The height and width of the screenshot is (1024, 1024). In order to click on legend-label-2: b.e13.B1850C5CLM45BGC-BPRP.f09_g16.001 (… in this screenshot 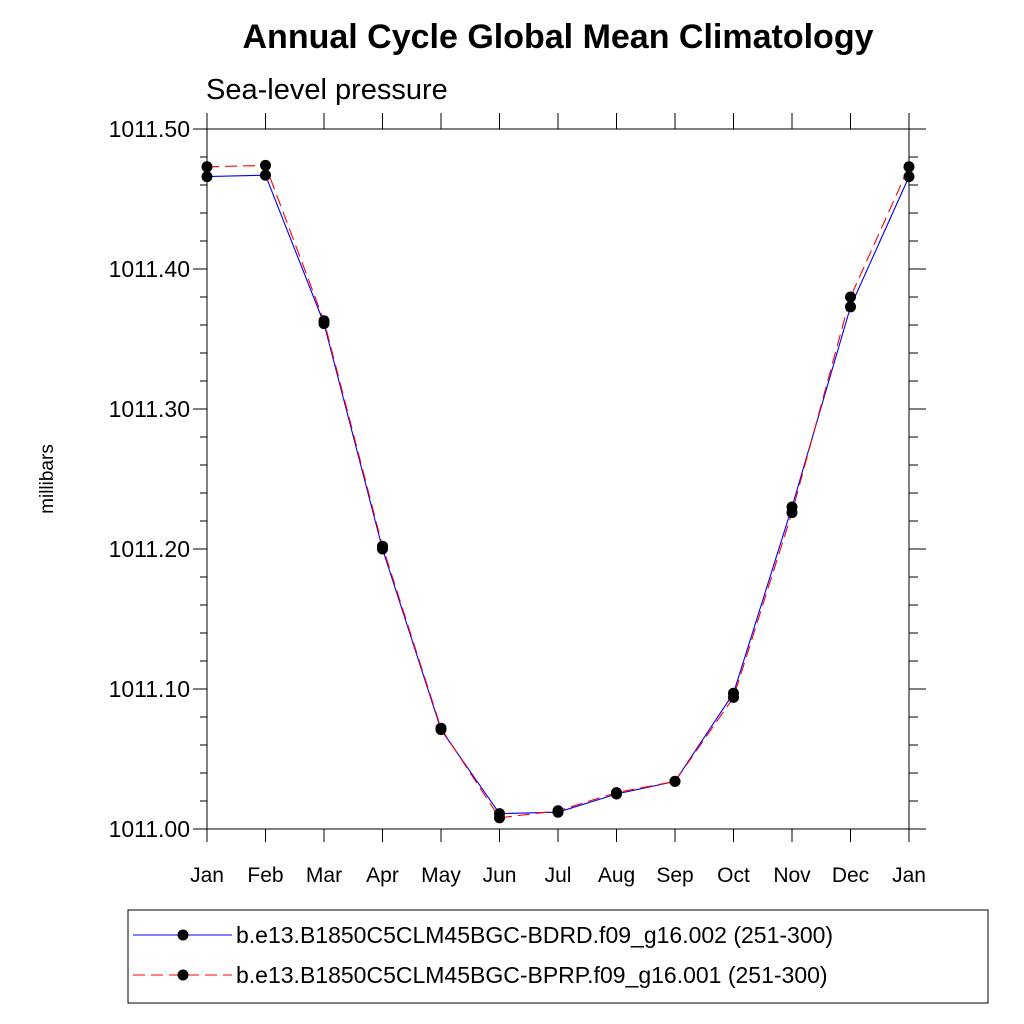, I will do `click(532, 975)`.